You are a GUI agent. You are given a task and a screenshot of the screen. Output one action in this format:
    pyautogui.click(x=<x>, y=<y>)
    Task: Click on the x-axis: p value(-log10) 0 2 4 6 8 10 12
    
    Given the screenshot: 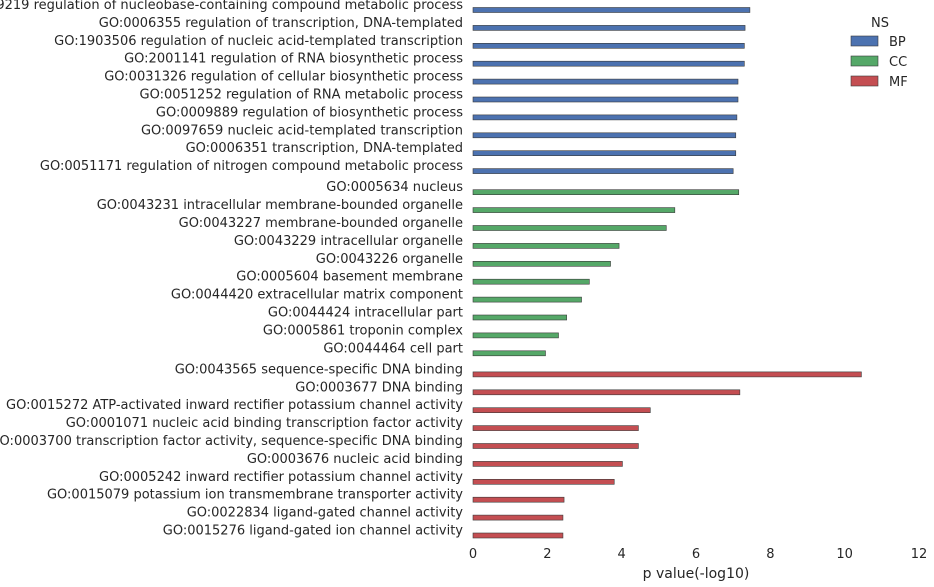 What is the action you would take?
    pyautogui.click(x=698, y=564)
    